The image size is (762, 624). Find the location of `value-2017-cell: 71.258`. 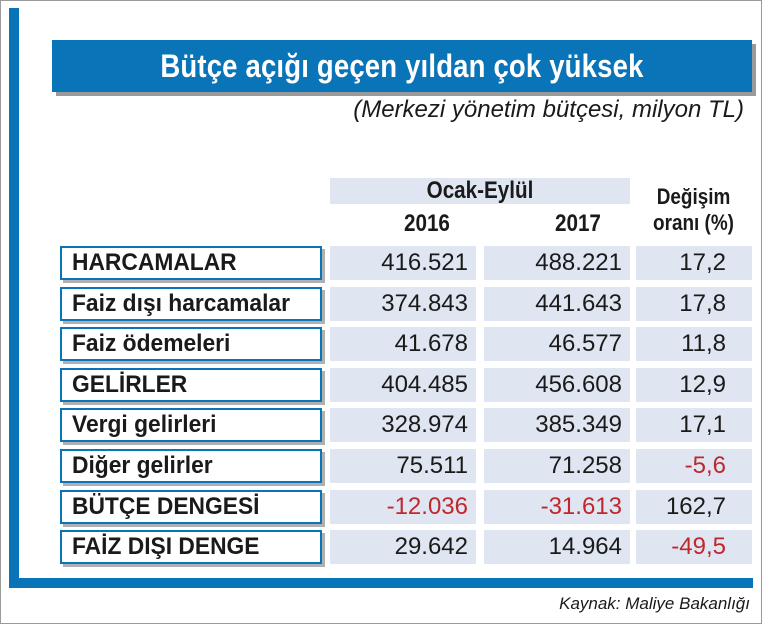

value-2017-cell: 71.258 is located at coordinates (557, 466).